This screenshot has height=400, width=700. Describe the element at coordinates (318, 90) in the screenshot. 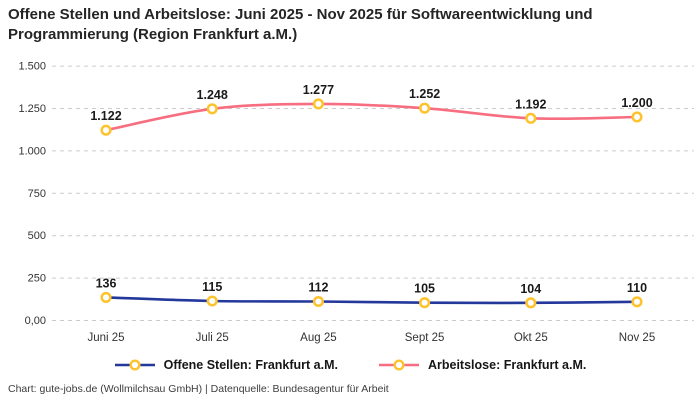

I see `data-point-label: 1.277` at that location.